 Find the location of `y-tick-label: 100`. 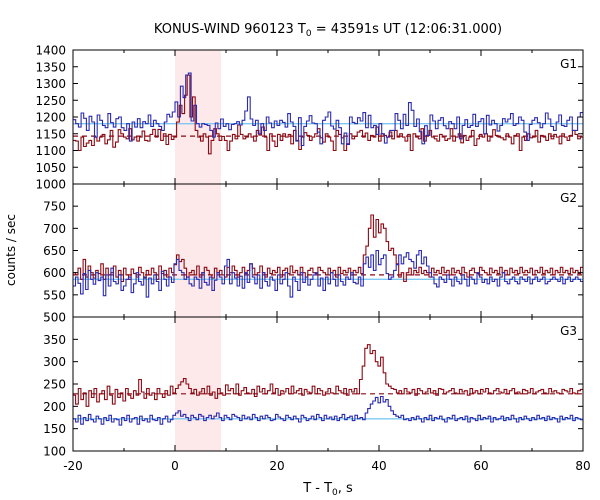

y-tick-label: 100 is located at coordinates (54, 452).